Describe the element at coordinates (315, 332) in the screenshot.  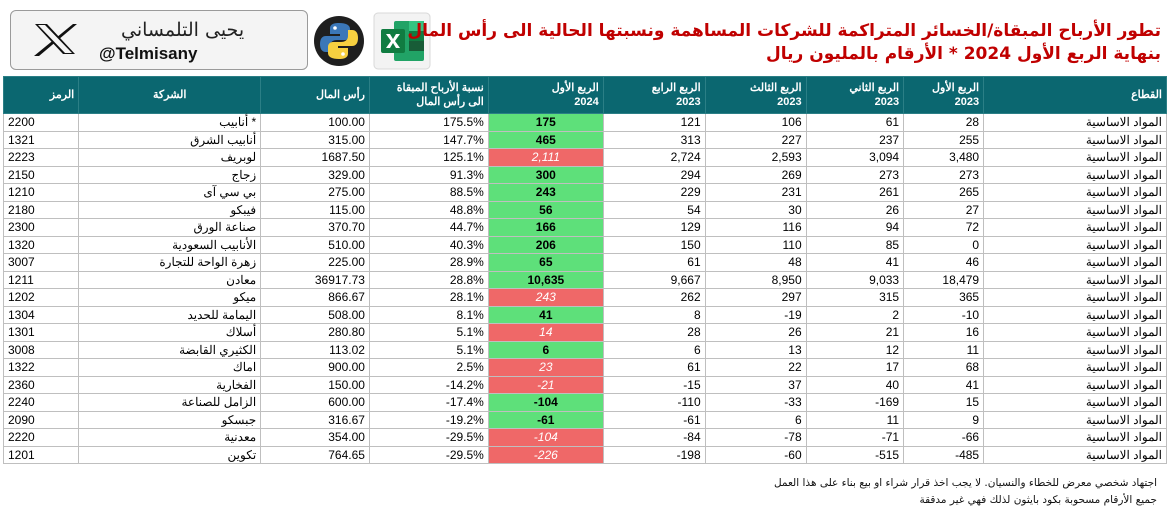
I see `cell-capital: 280.80` at that location.